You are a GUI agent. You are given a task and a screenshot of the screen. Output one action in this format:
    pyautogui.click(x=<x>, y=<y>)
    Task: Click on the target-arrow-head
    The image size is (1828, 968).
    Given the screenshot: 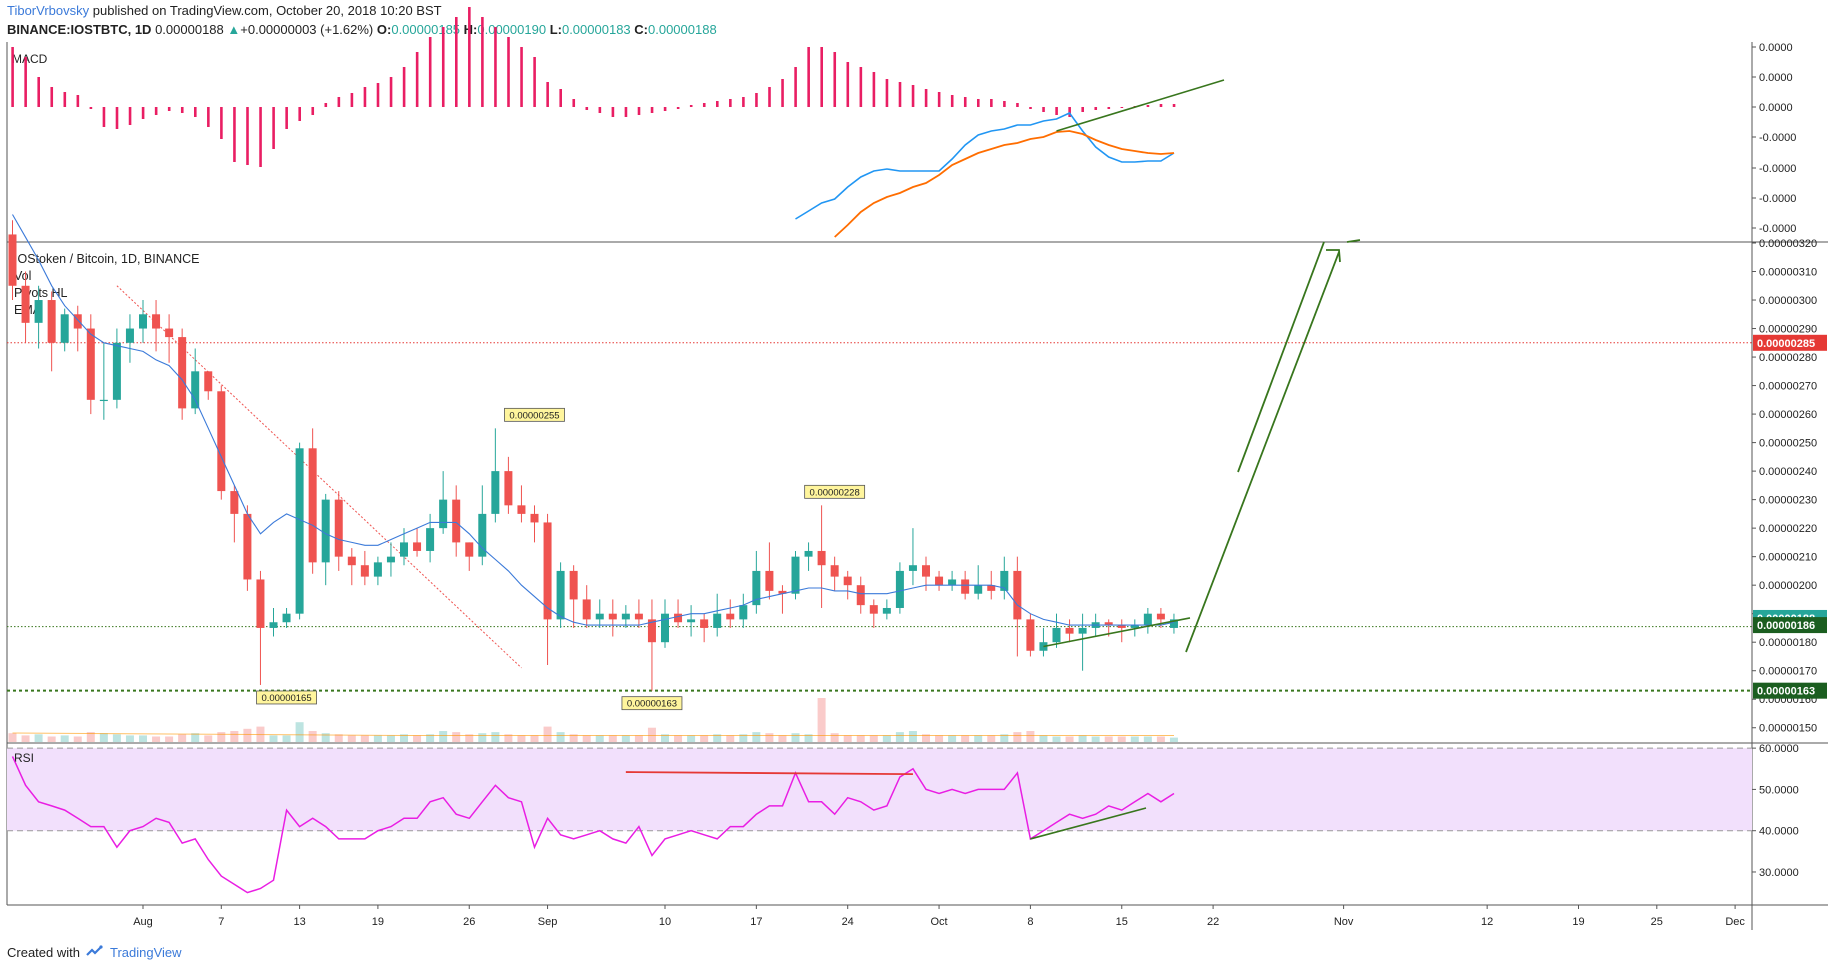 What is the action you would take?
    pyautogui.click(x=1333, y=256)
    